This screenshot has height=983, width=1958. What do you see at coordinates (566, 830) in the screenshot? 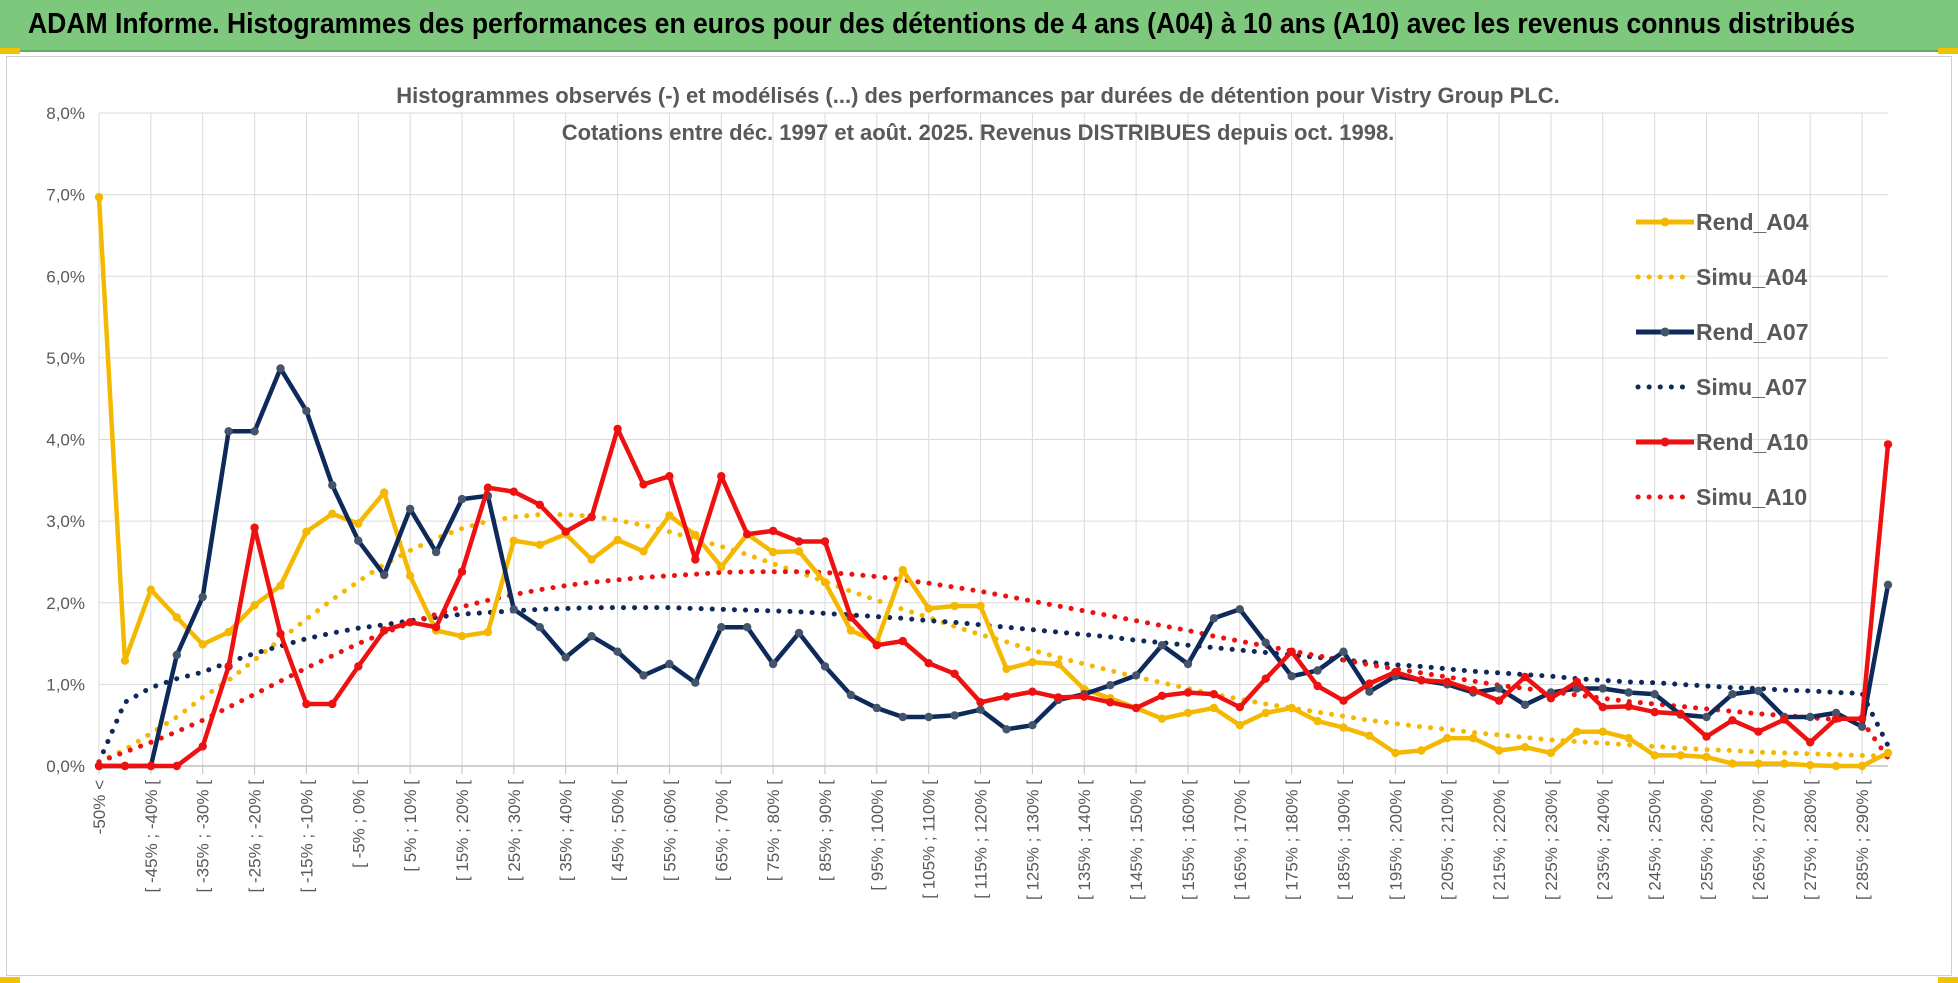
I see `x-tick-label: [ 35% ; 40% [` at bounding box center [566, 830].